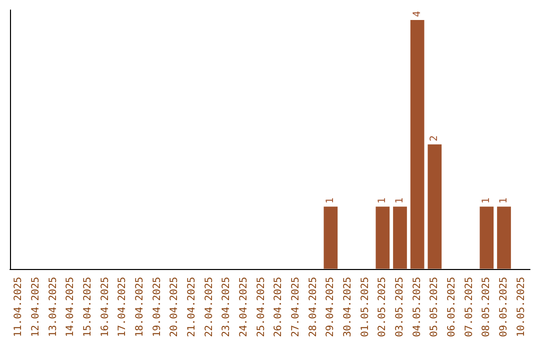 This screenshot has height=340, width=540. I want to click on x-tick-label: 01.05.2025, so click(365, 307).